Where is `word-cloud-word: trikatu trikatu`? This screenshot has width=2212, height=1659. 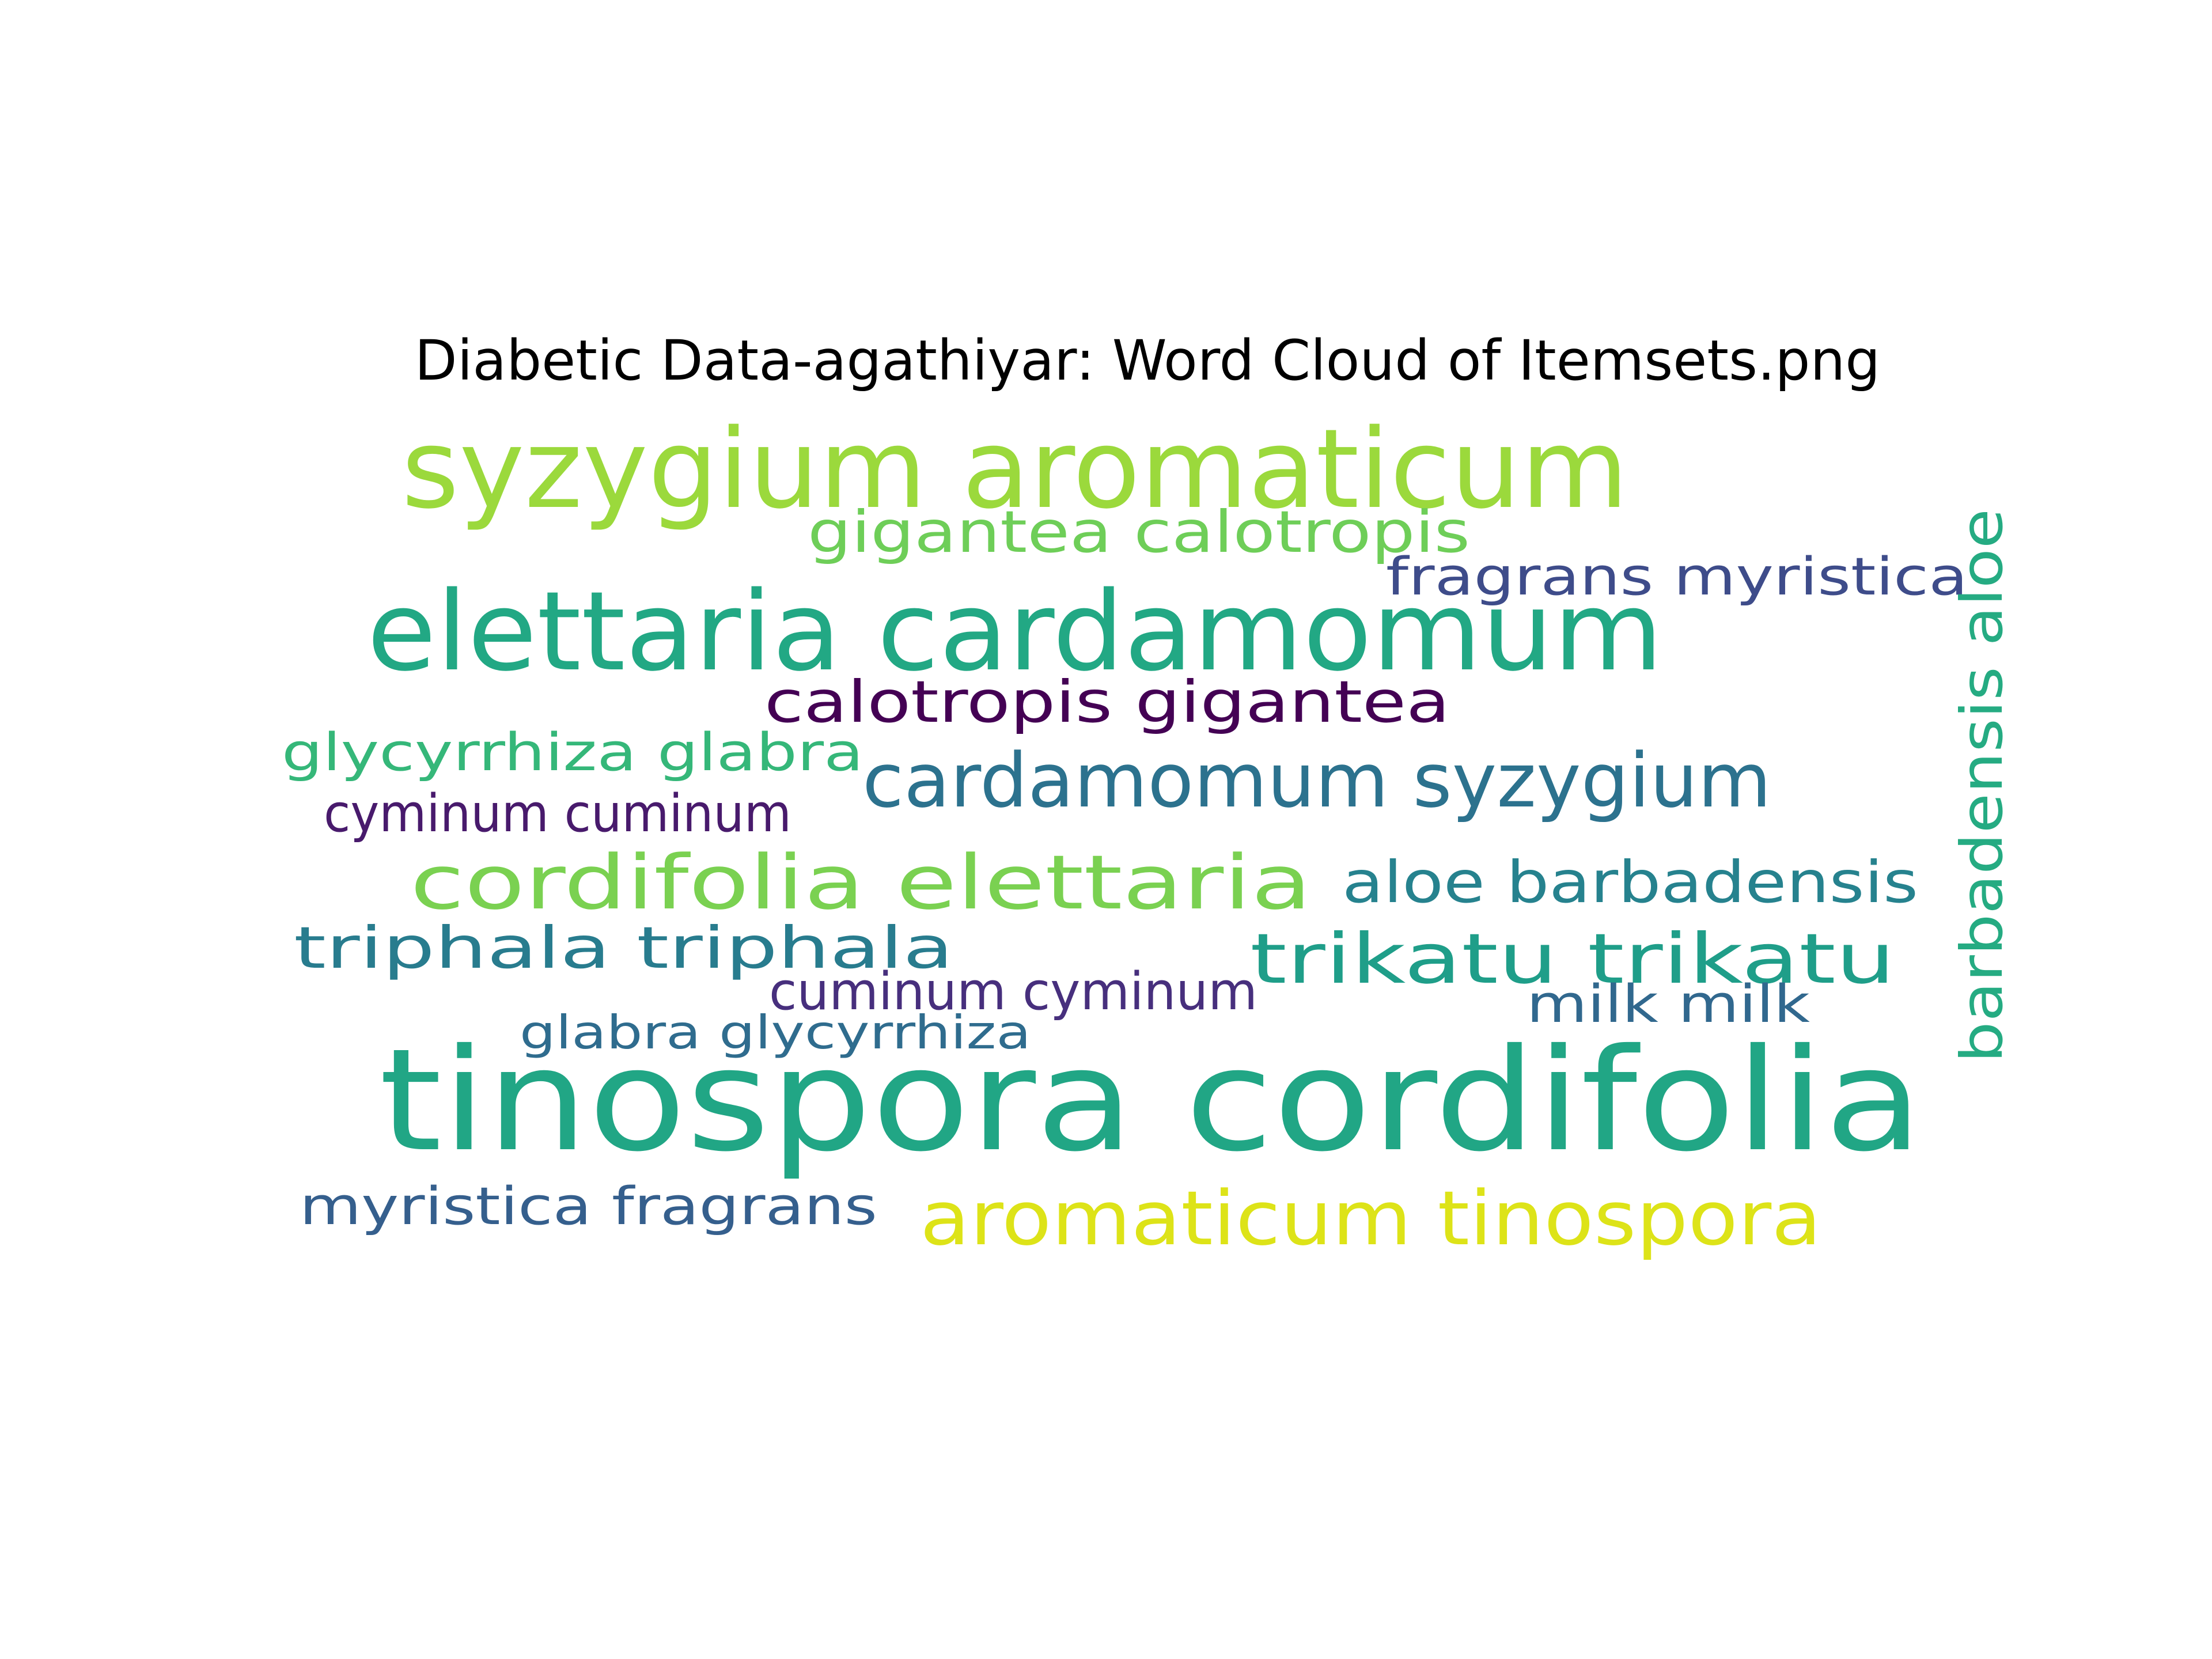 word-cloud-word: trikatu trikatu is located at coordinates (1572, 959).